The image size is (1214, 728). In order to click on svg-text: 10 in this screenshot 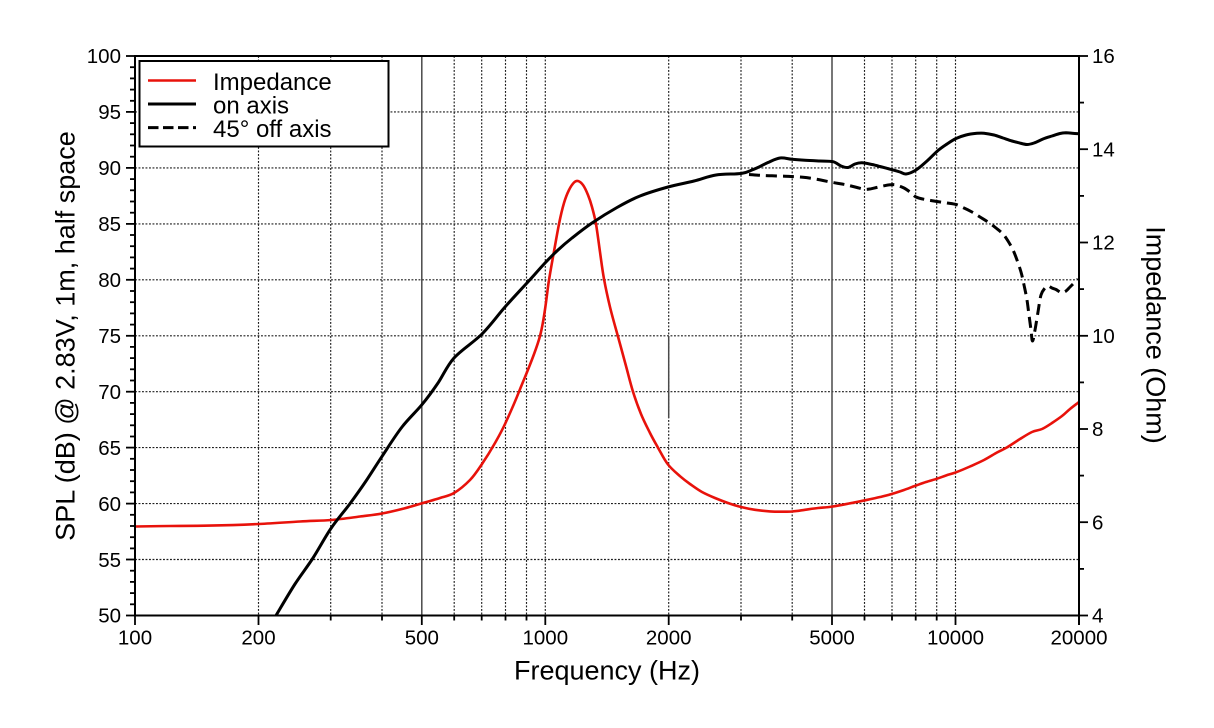, I will do `click(1103, 336)`.